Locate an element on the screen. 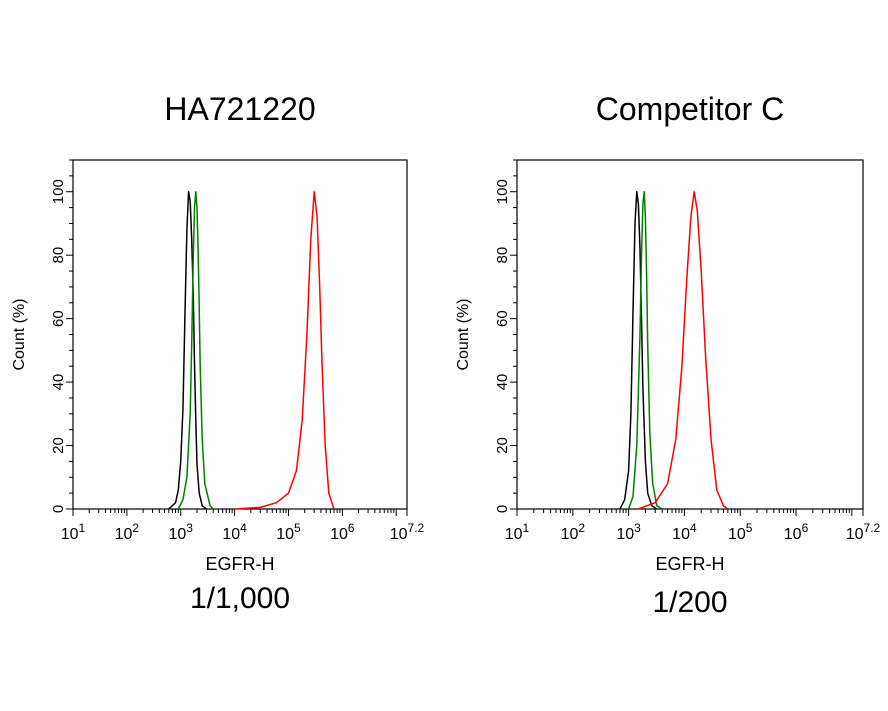 The width and height of the screenshot is (888, 711). dilution-label: 1/1,000 is located at coordinates (240, 598).